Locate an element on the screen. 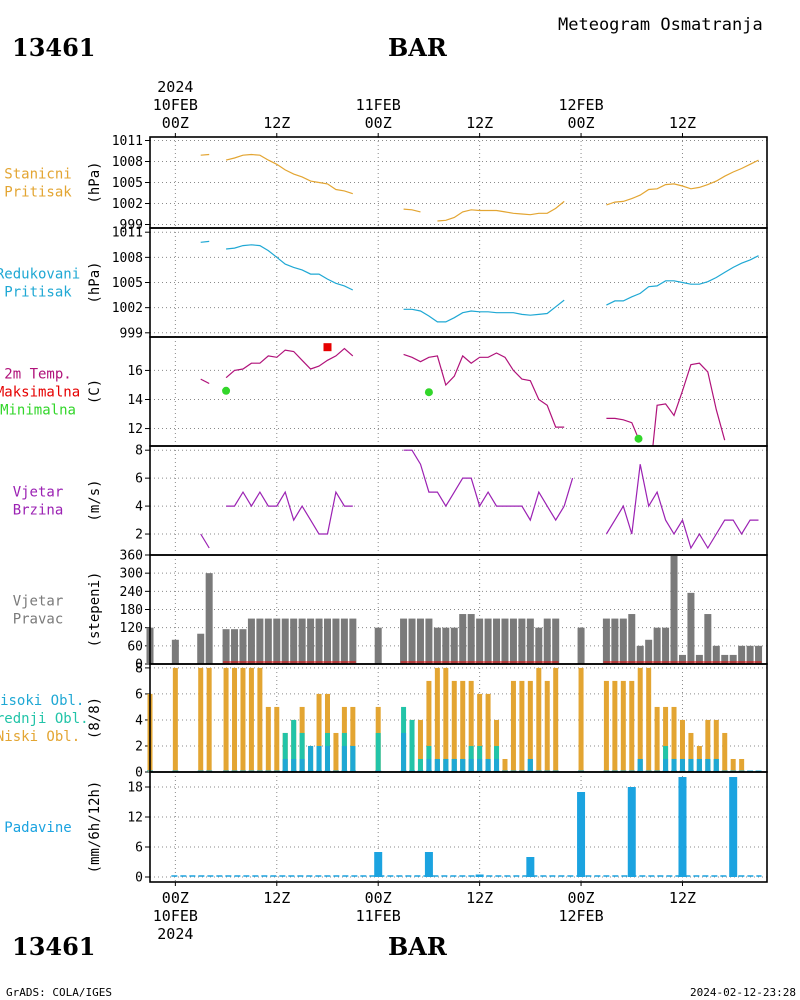  y-tick-label: 2 is located at coordinates (139, 535).